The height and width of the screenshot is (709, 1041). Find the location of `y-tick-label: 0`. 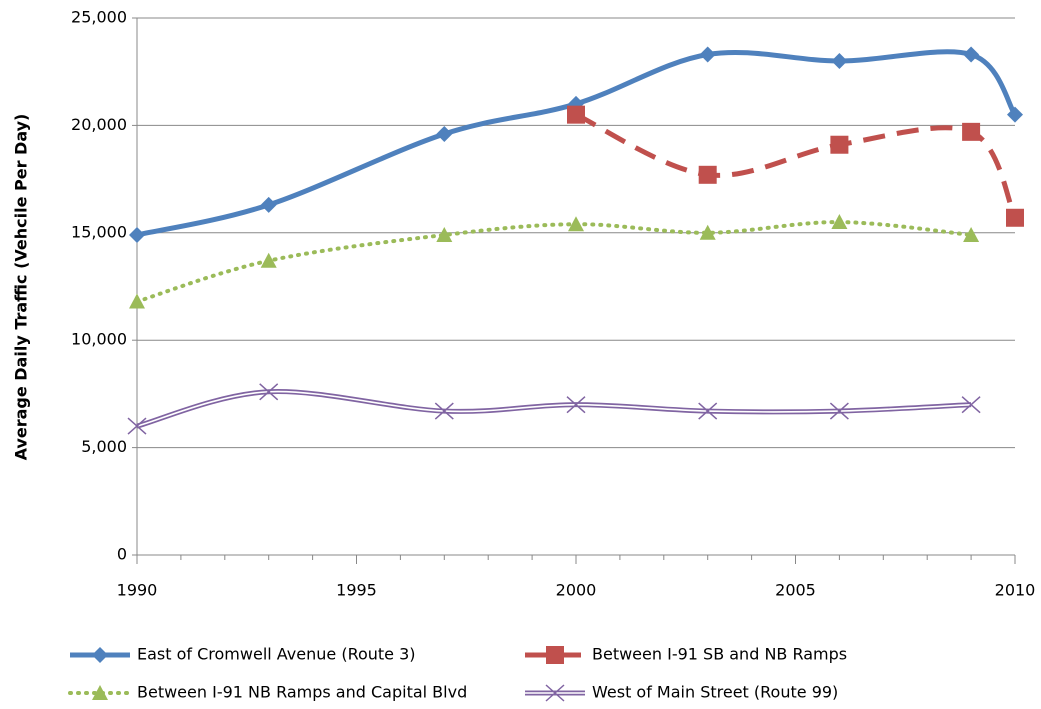

y-tick-label: 0 is located at coordinates (122, 554).